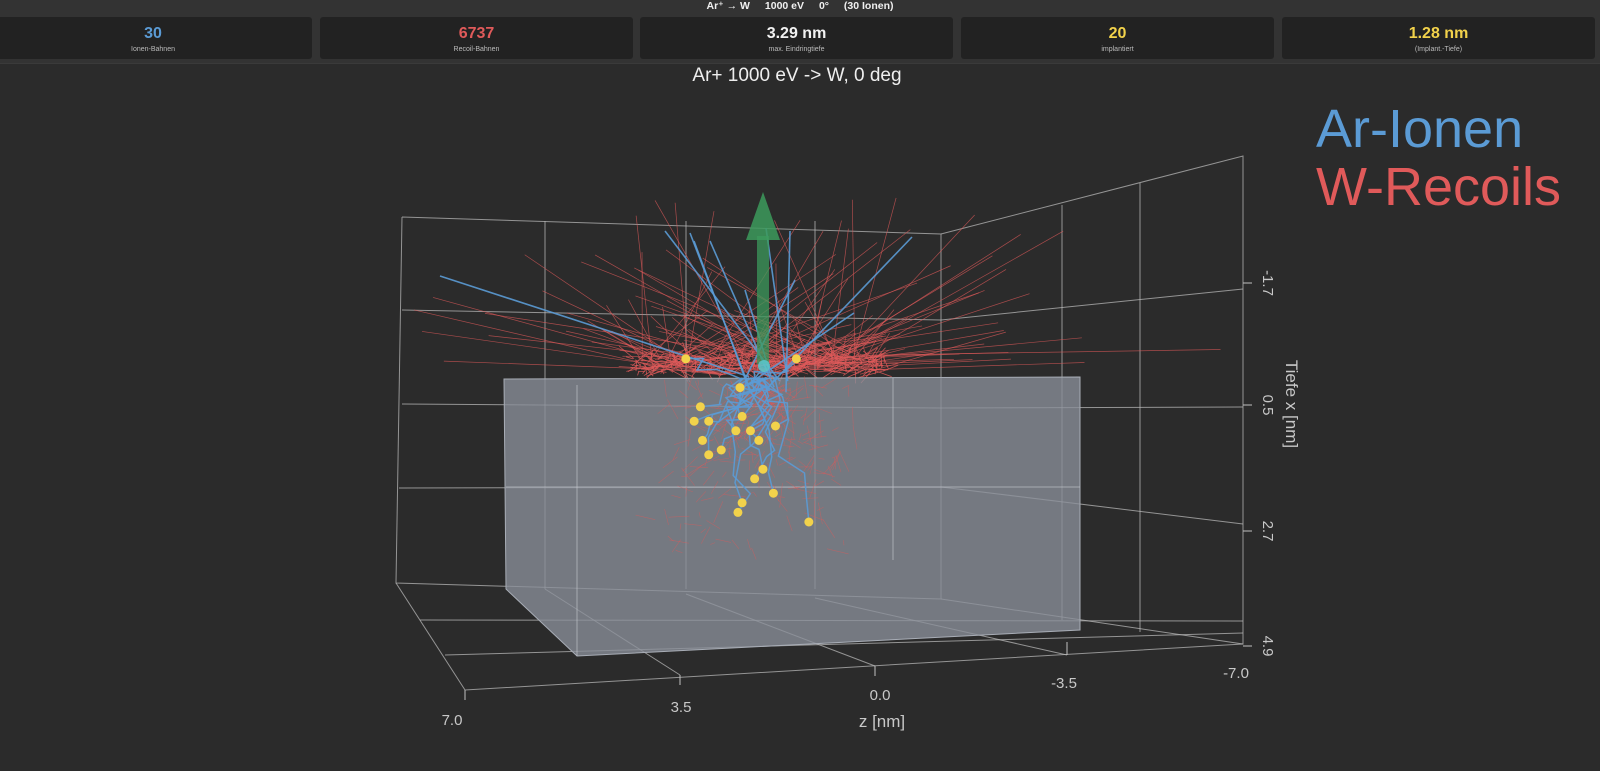 Image resolution: width=1600 pixels, height=771 pixels. Describe the element at coordinates (1117, 33) in the screenshot. I see `stat-value: 20` at that location.